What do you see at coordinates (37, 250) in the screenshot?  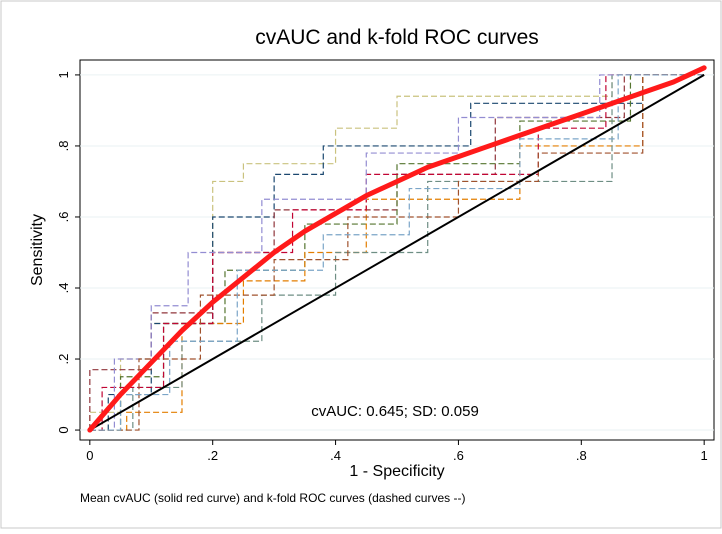 I see `y-axis-label: Sensitivity` at bounding box center [37, 250].